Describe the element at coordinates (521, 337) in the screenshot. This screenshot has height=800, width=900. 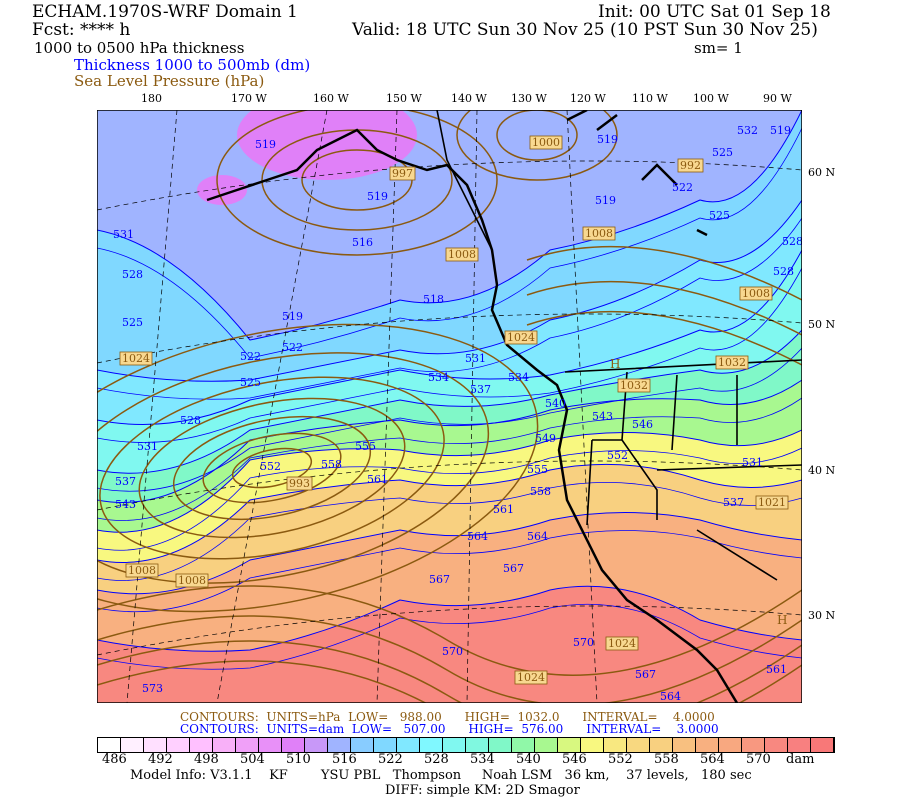
I see `svg-text: 1024` at that location.